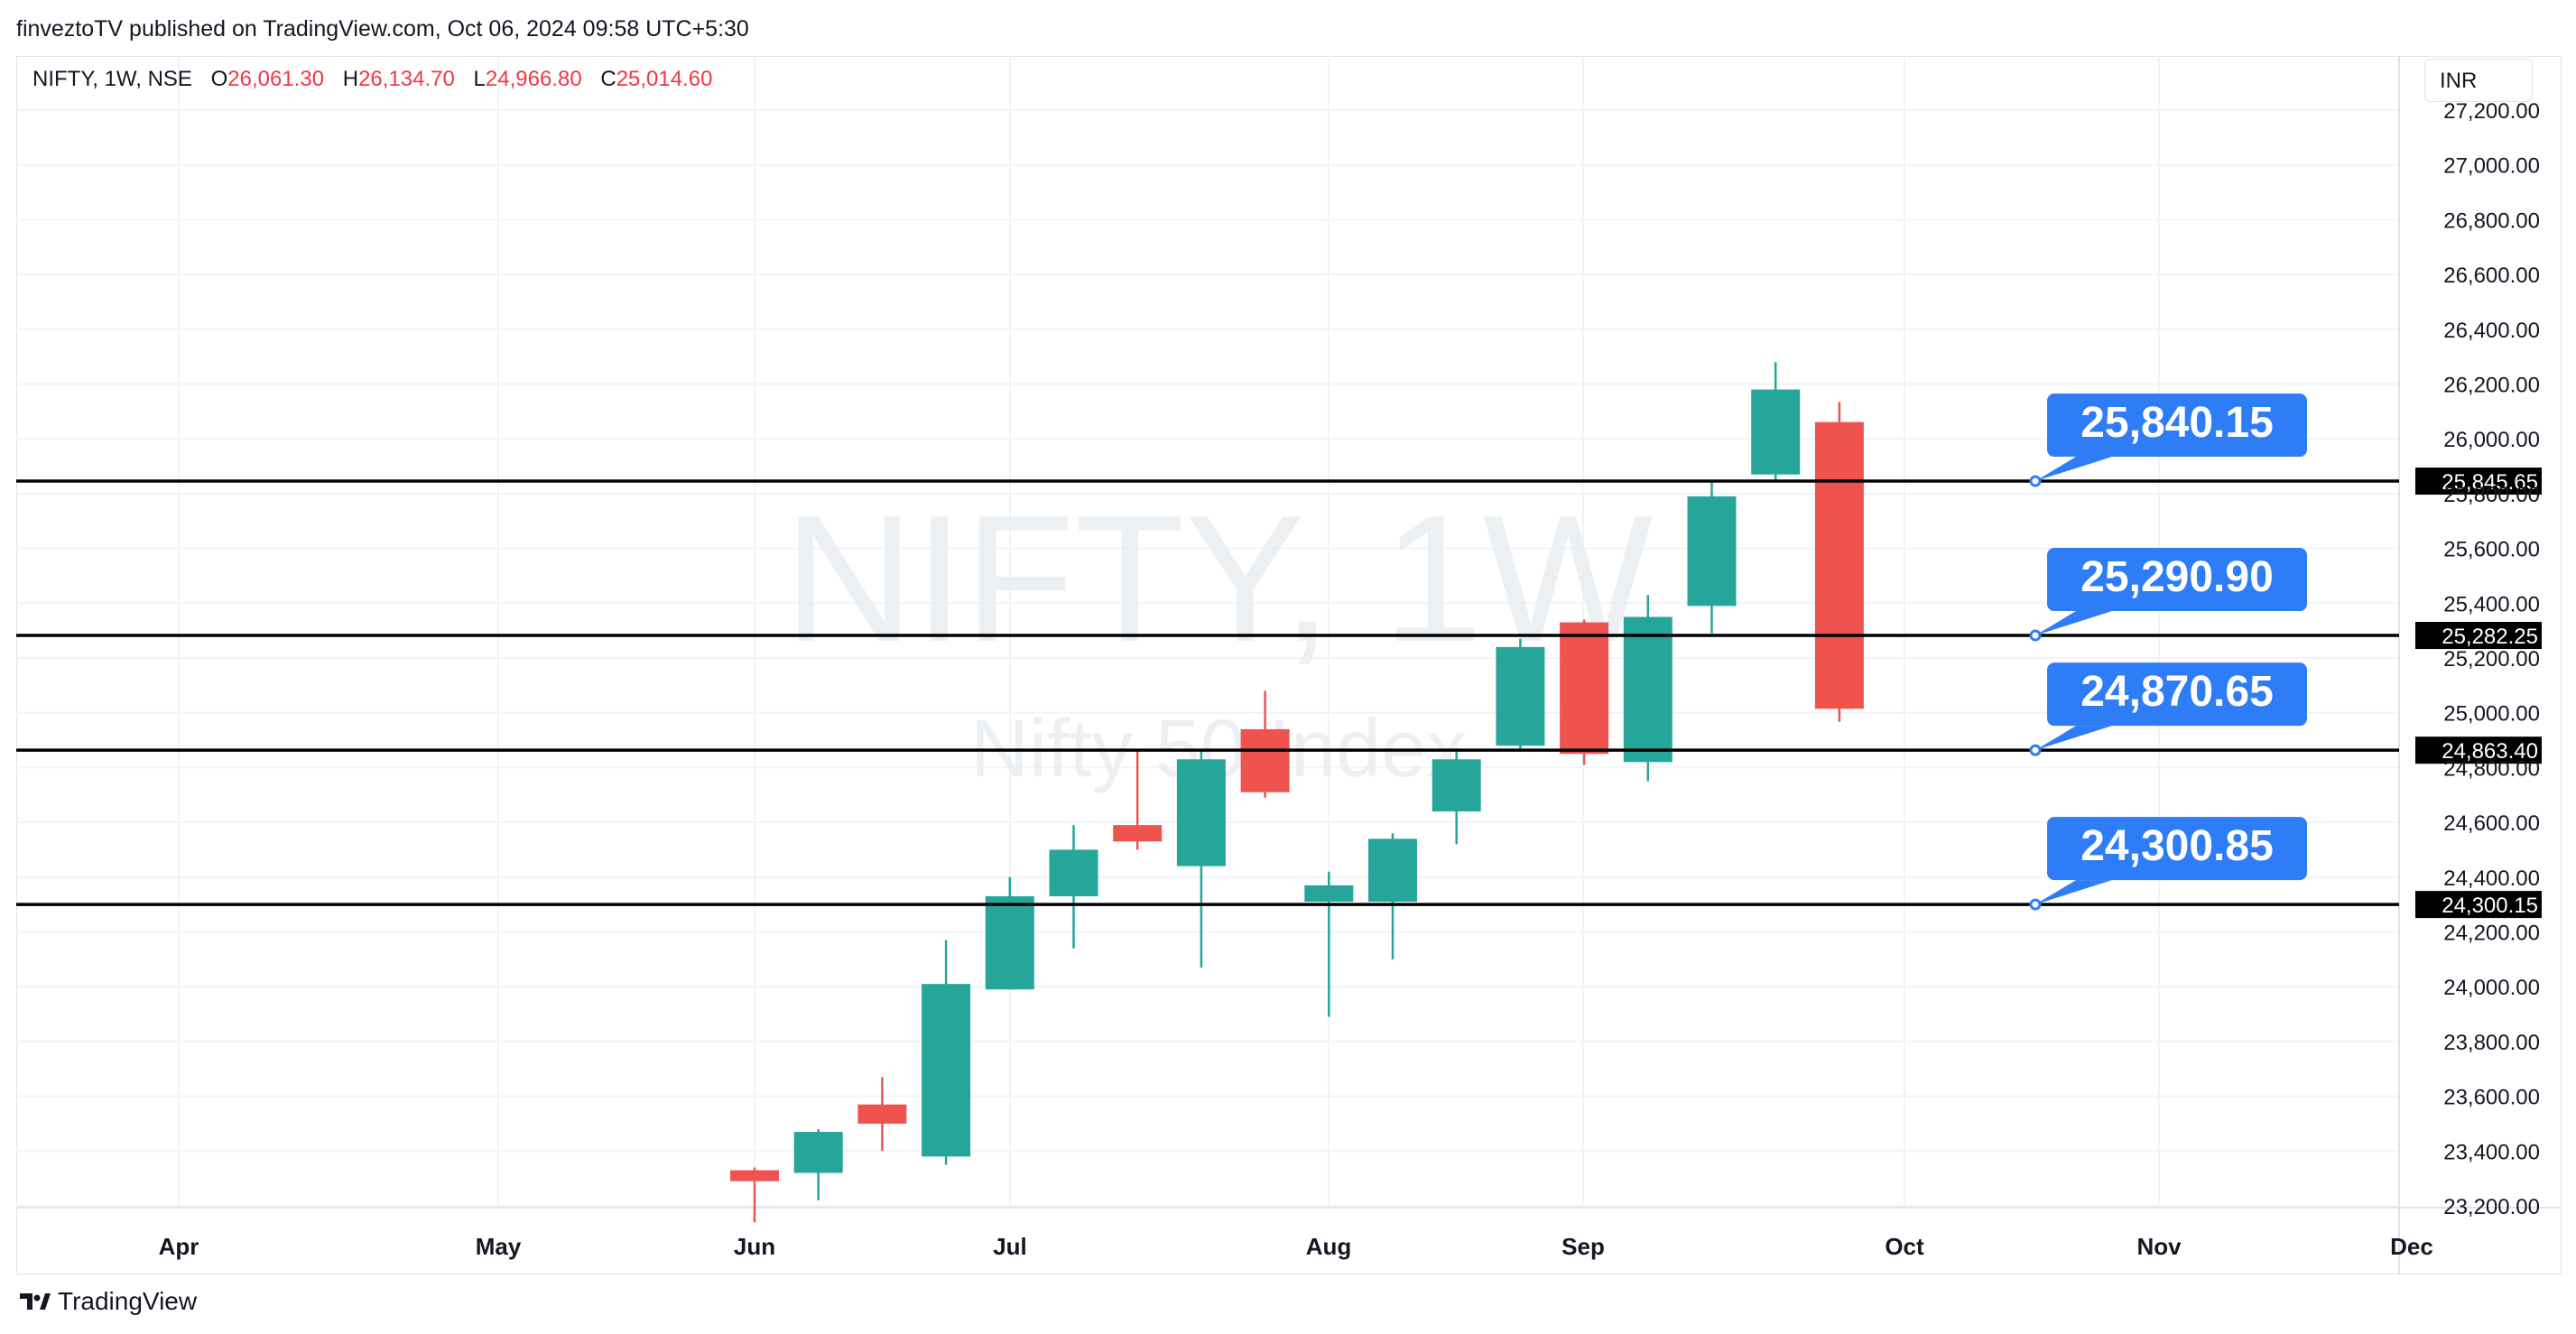 This screenshot has width=2576, height=1334. Describe the element at coordinates (2491, 440) in the screenshot. I see `y-tick-label: 26,000.00` at that location.